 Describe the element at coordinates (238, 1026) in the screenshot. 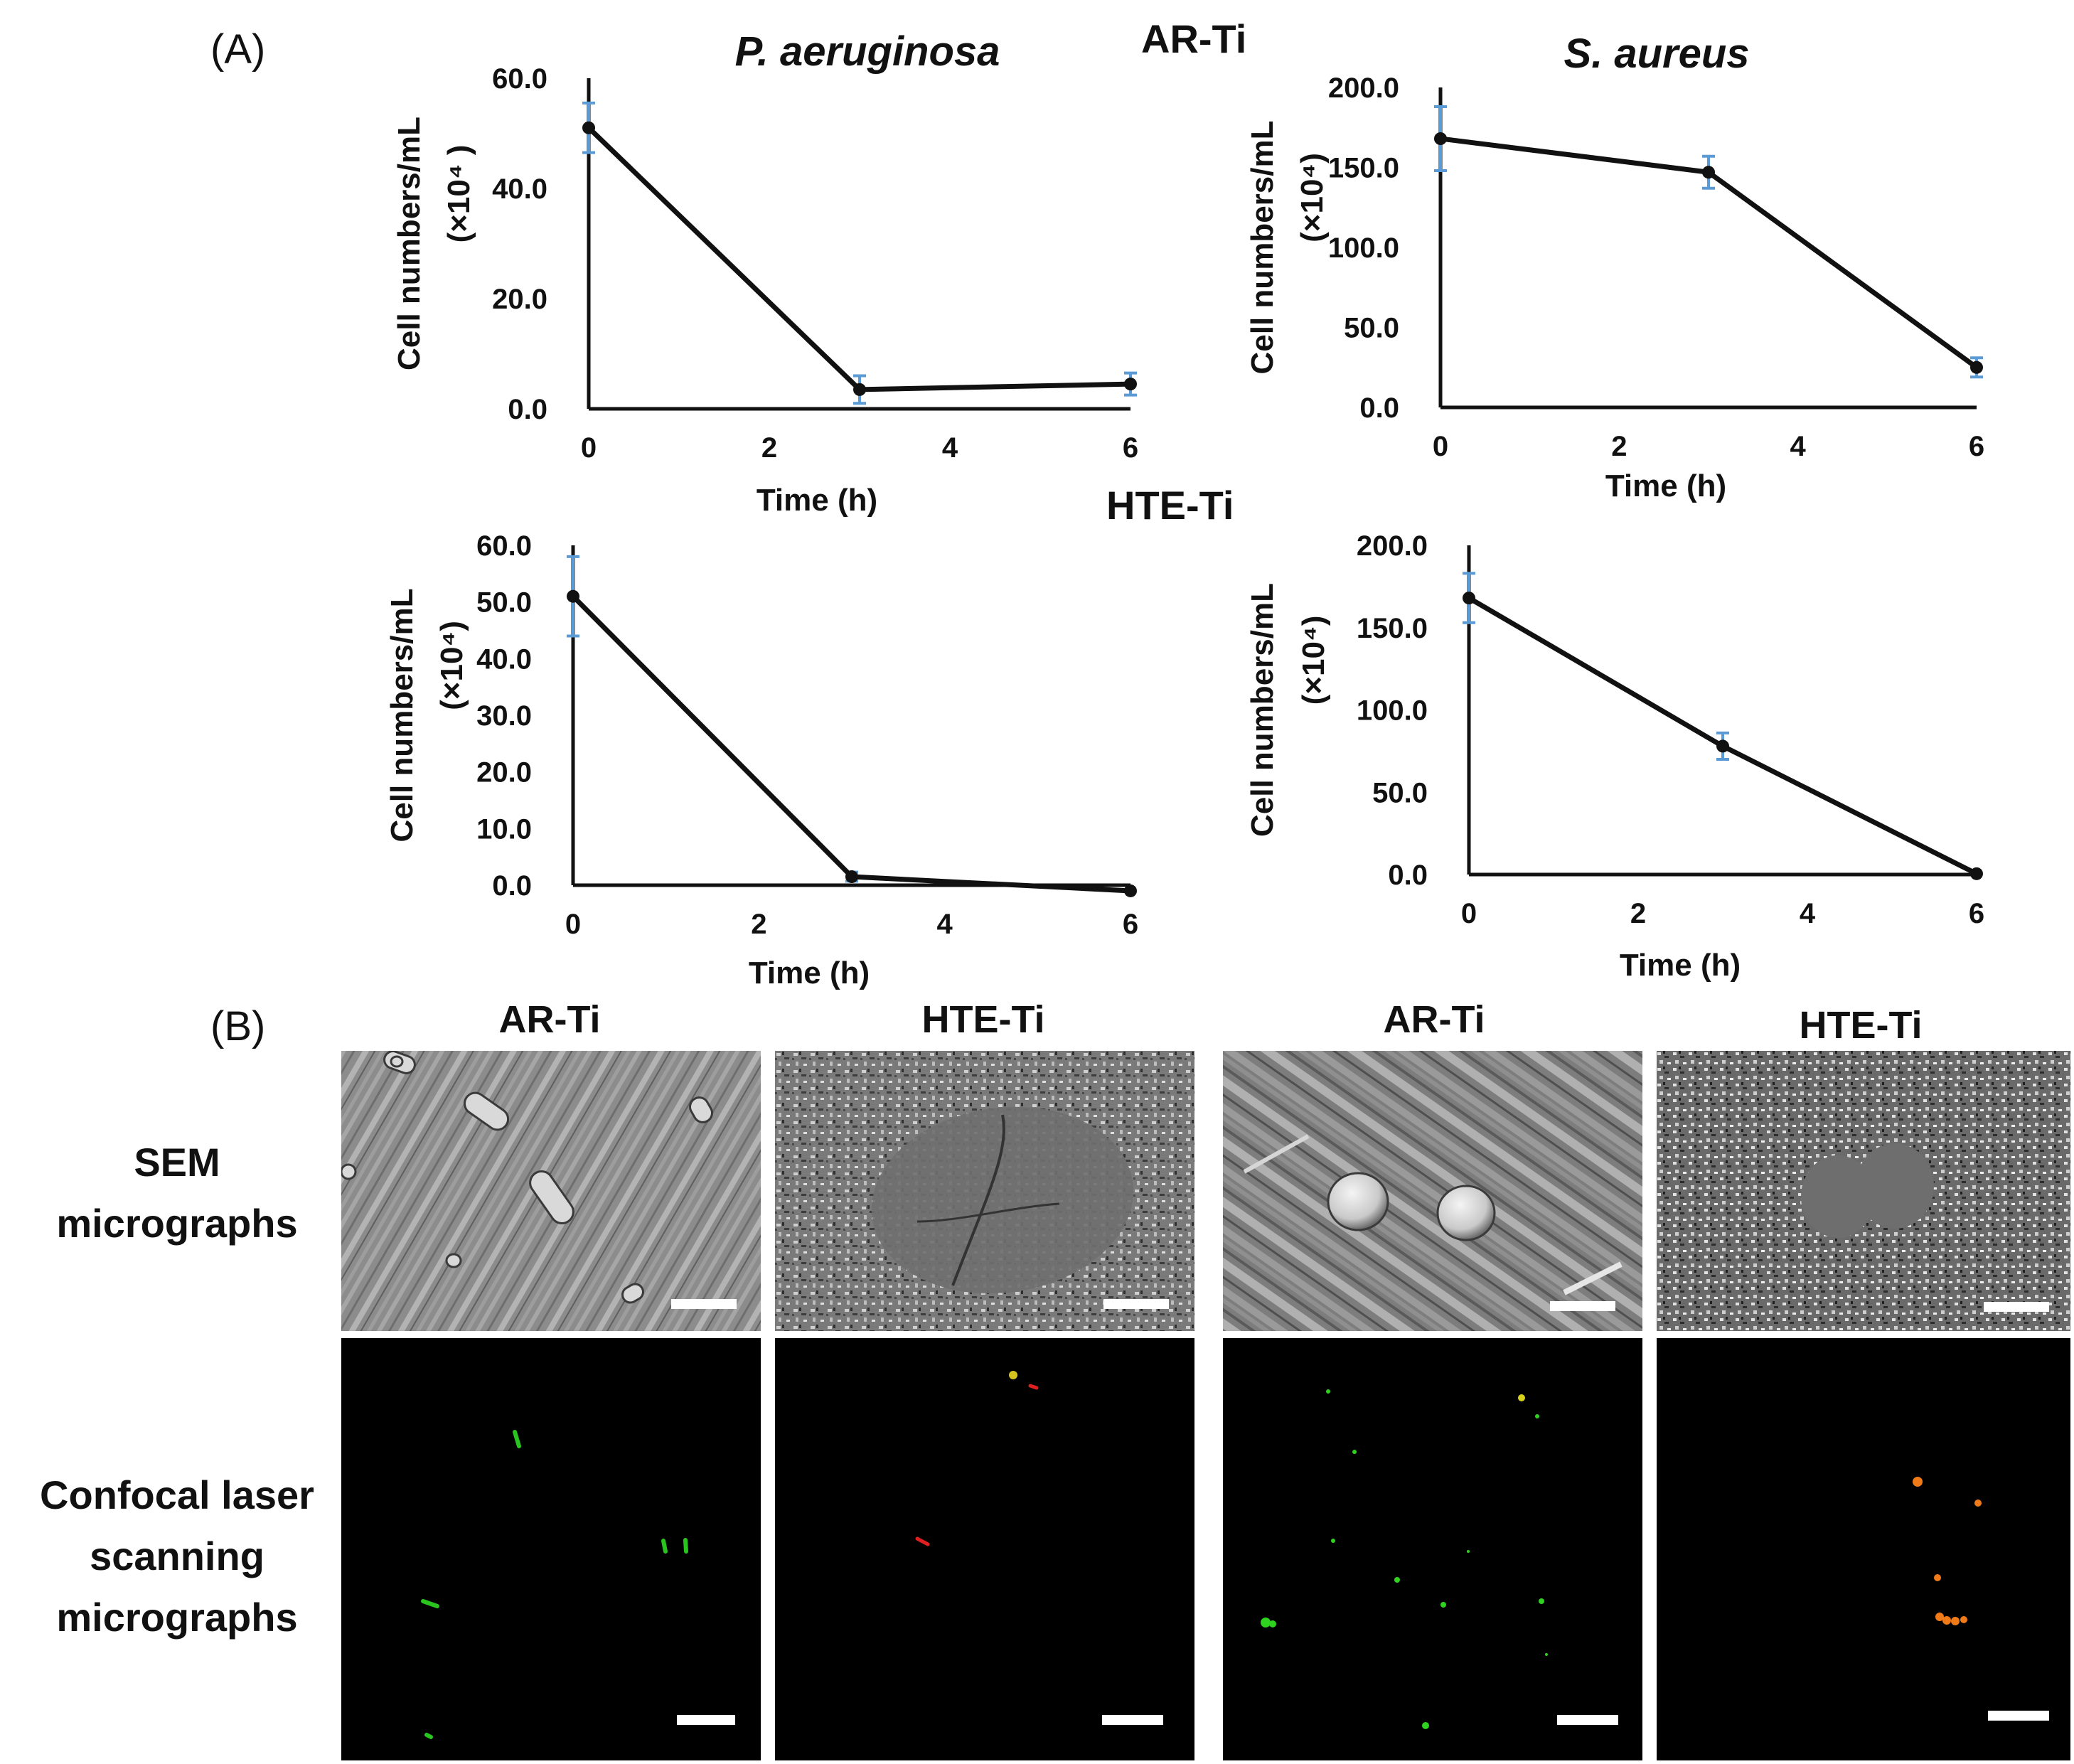

I see `panel-label-b: (B)` at that location.